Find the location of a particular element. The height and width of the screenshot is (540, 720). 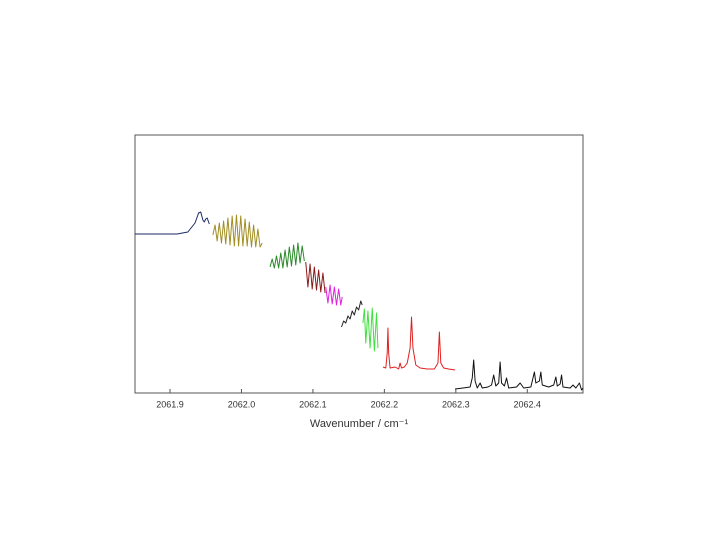

x-tick-label: 2062.4 is located at coordinates (528, 404).